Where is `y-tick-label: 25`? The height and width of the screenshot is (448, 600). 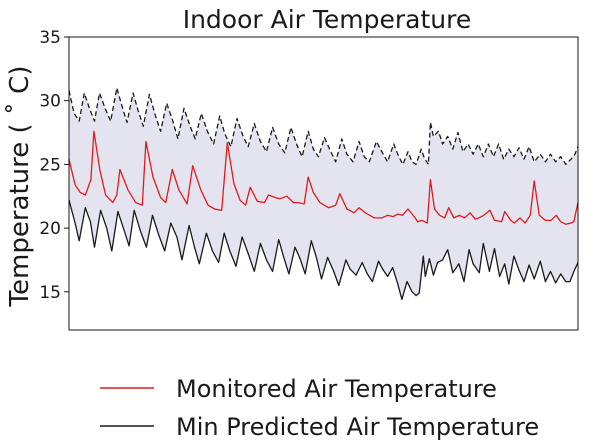 y-tick-label: 25 is located at coordinates (50, 165).